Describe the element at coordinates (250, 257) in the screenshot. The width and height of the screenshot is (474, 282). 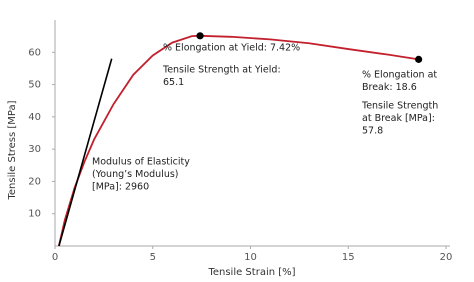
I see `x-tick-label: 10` at that location.